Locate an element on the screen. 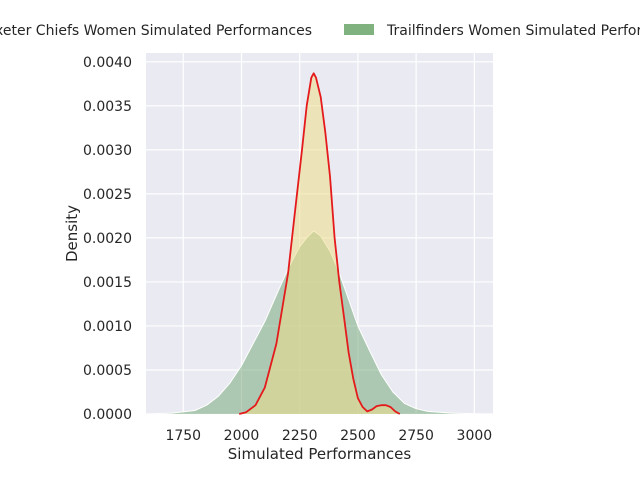 This screenshot has height=480, width=640. y-axis-label: Density is located at coordinates (72, 233).